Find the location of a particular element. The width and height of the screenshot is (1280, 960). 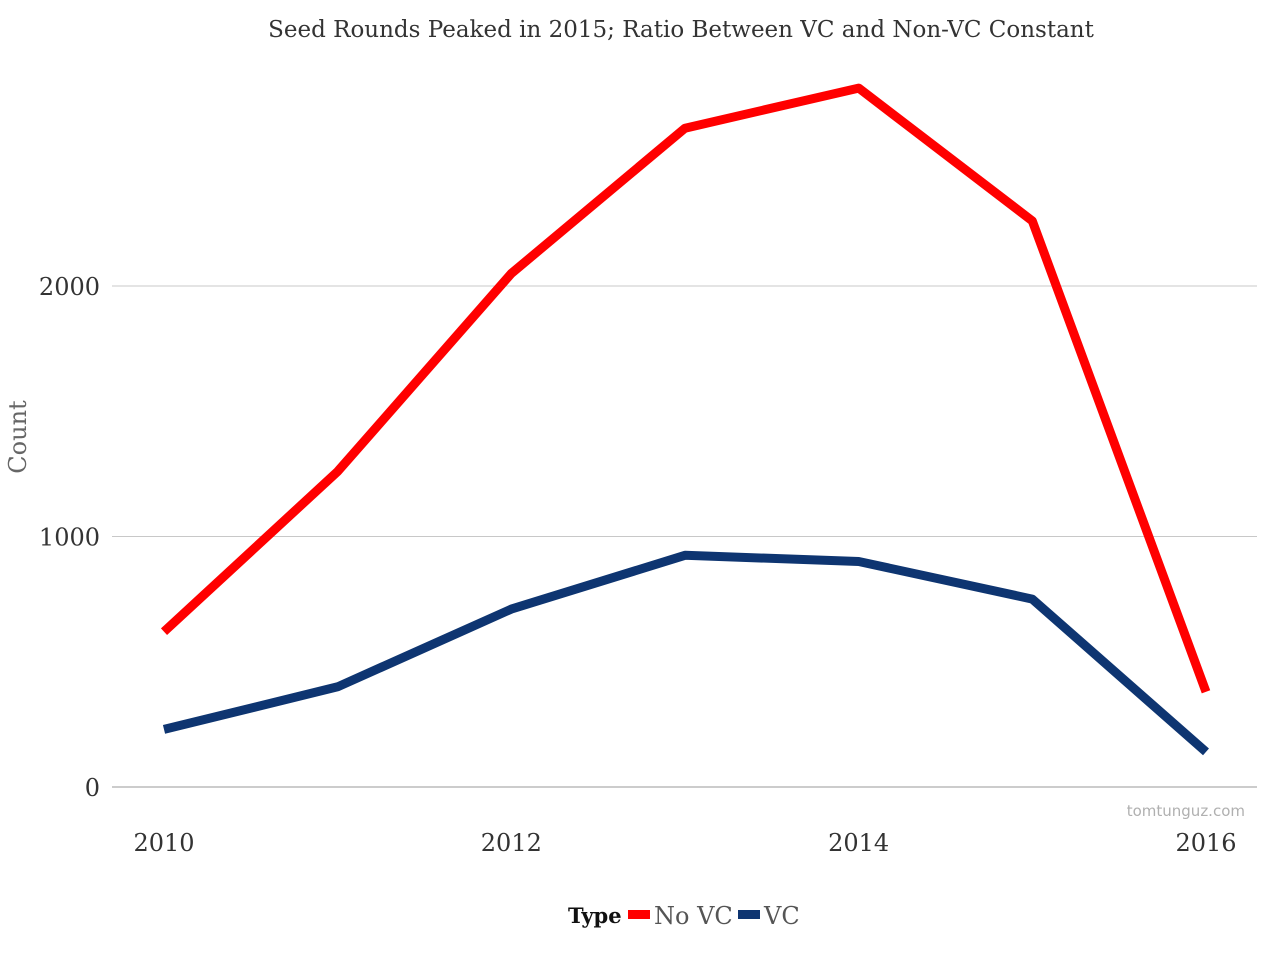

watermark: tomtunguz.com is located at coordinates (1186, 811).